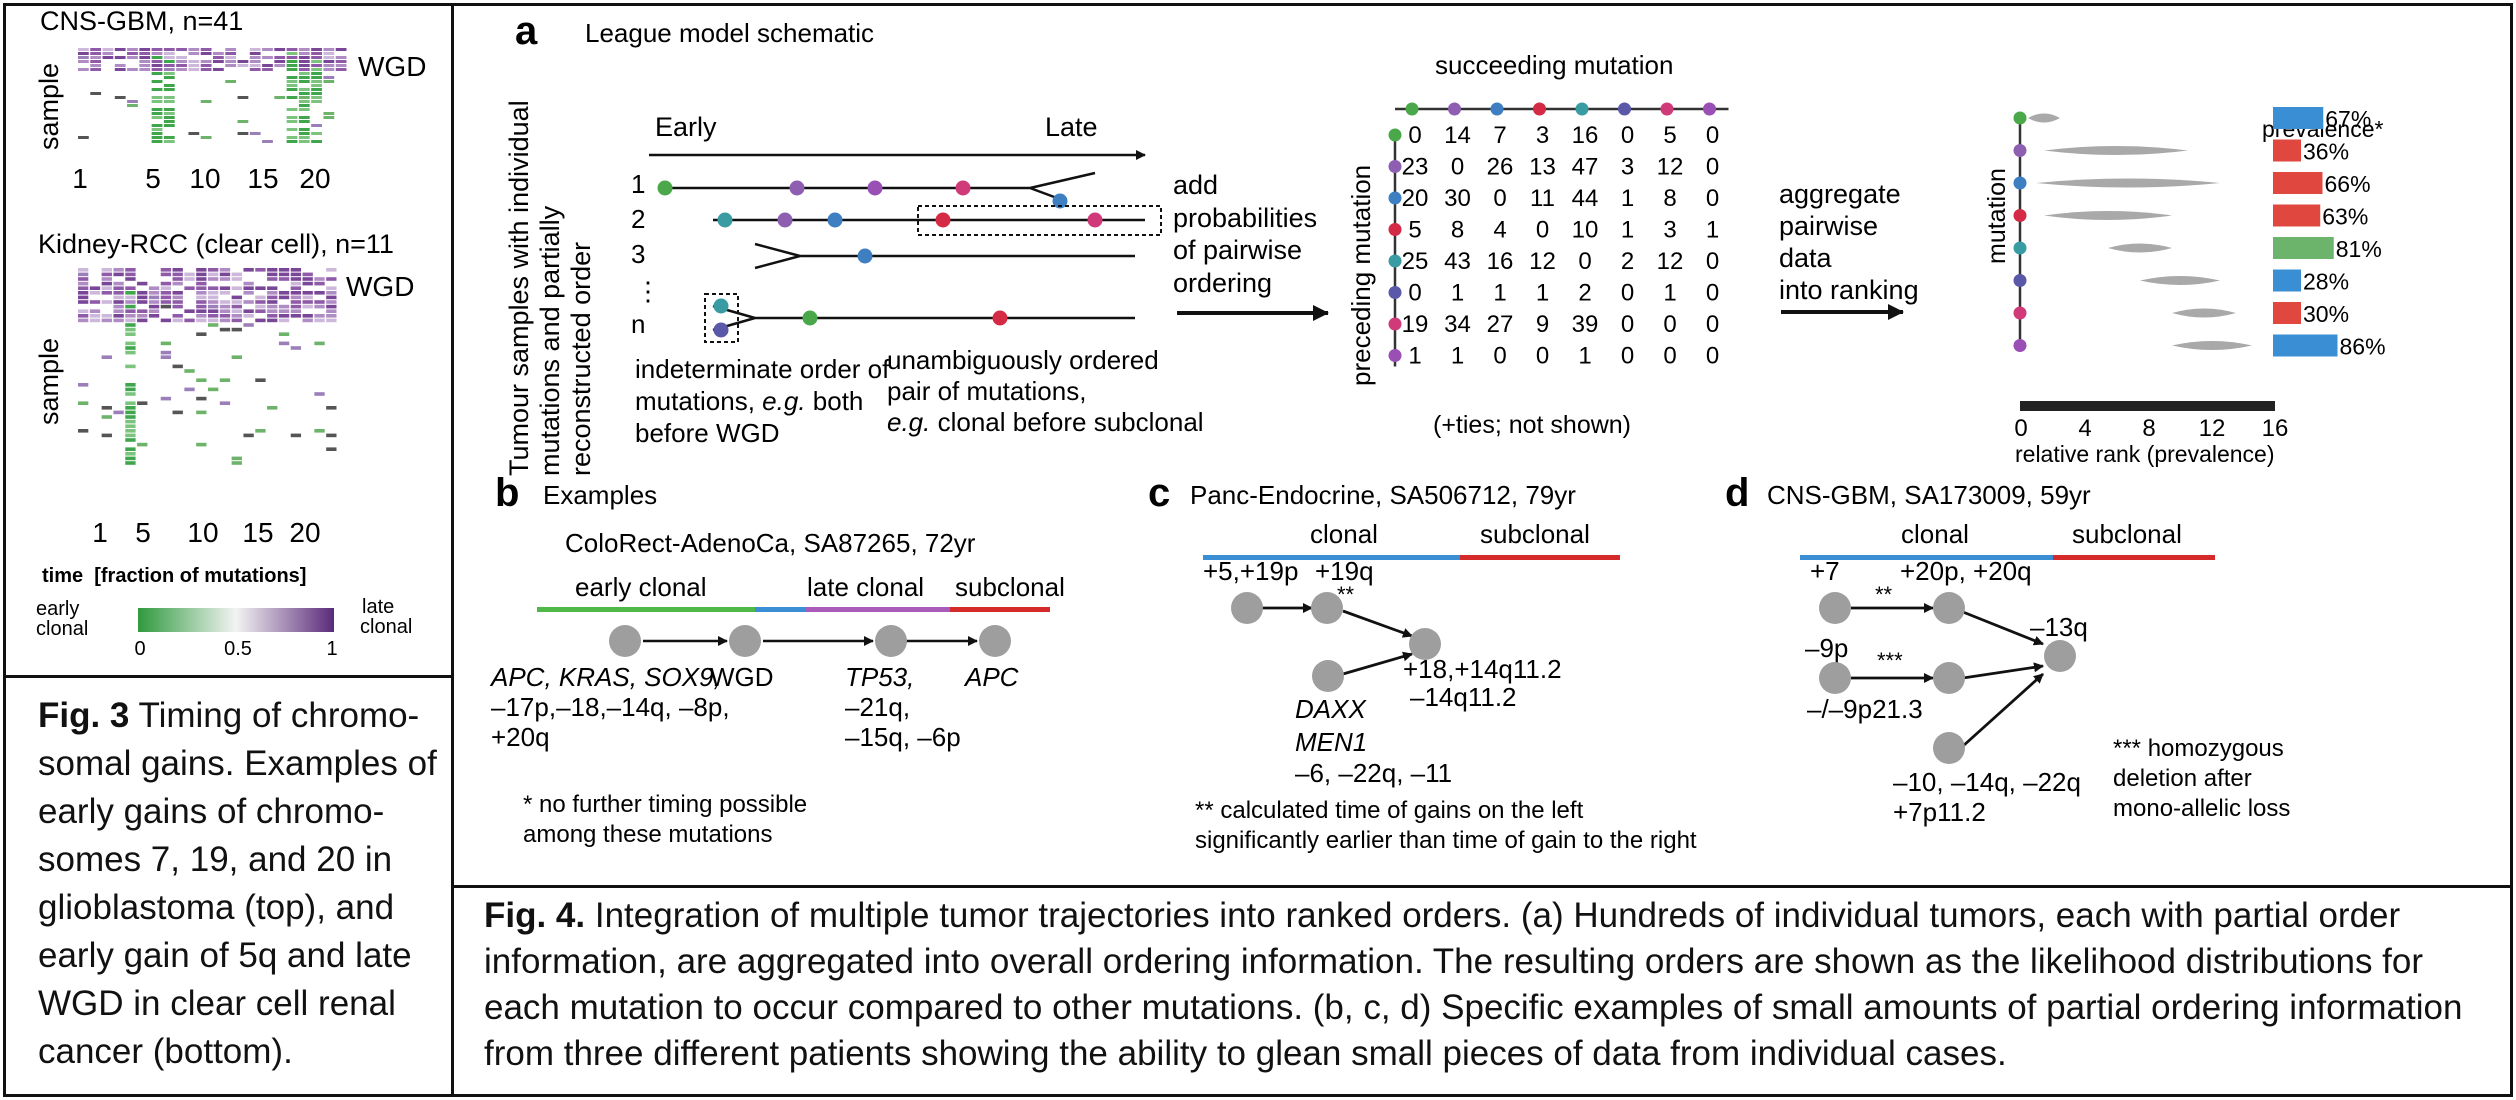  I want to click on rank-tick: 0, so click(2020, 428).